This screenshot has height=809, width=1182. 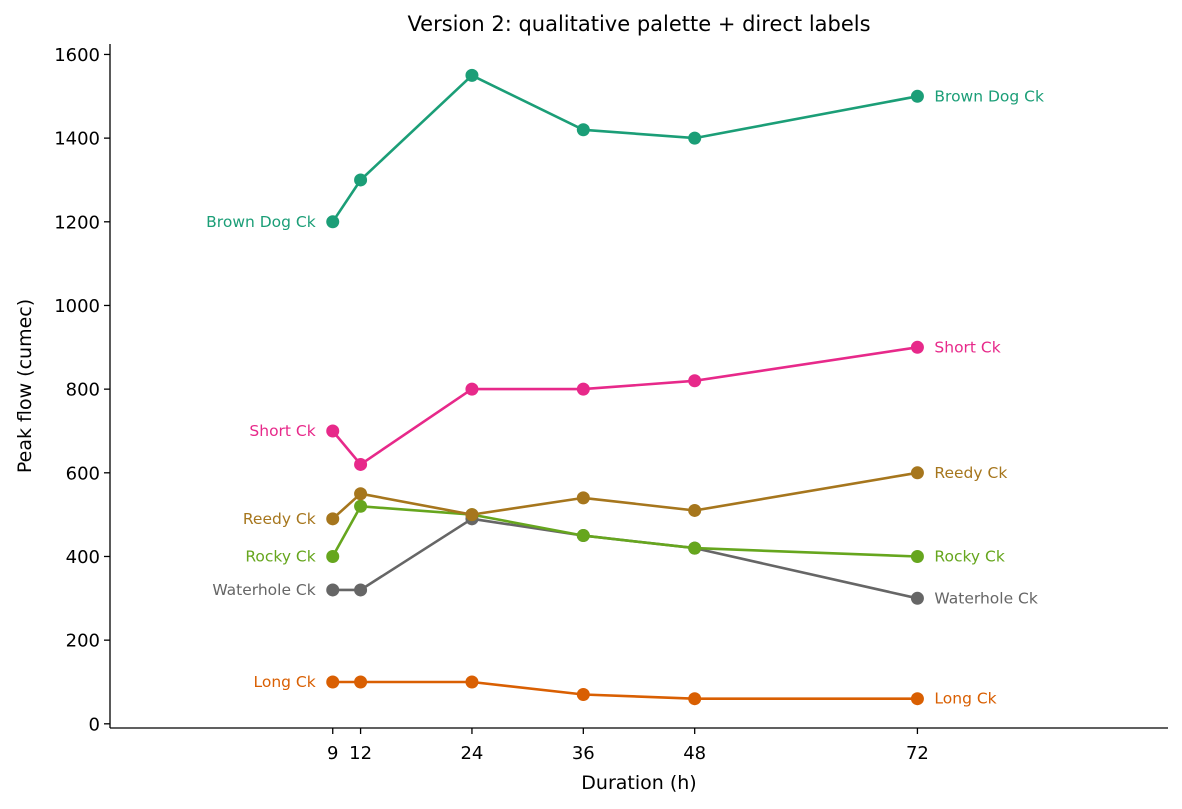 What do you see at coordinates (77, 306) in the screenshot?
I see `y-tick-label: 1000` at bounding box center [77, 306].